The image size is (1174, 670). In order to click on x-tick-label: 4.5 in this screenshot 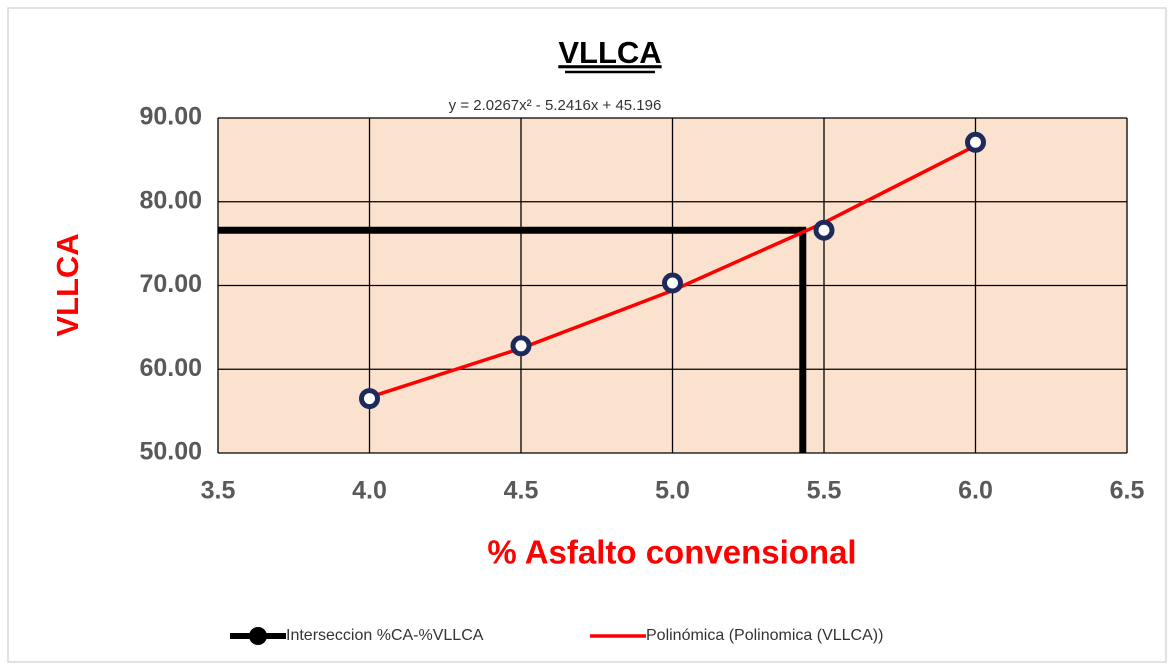, I will do `click(521, 491)`.